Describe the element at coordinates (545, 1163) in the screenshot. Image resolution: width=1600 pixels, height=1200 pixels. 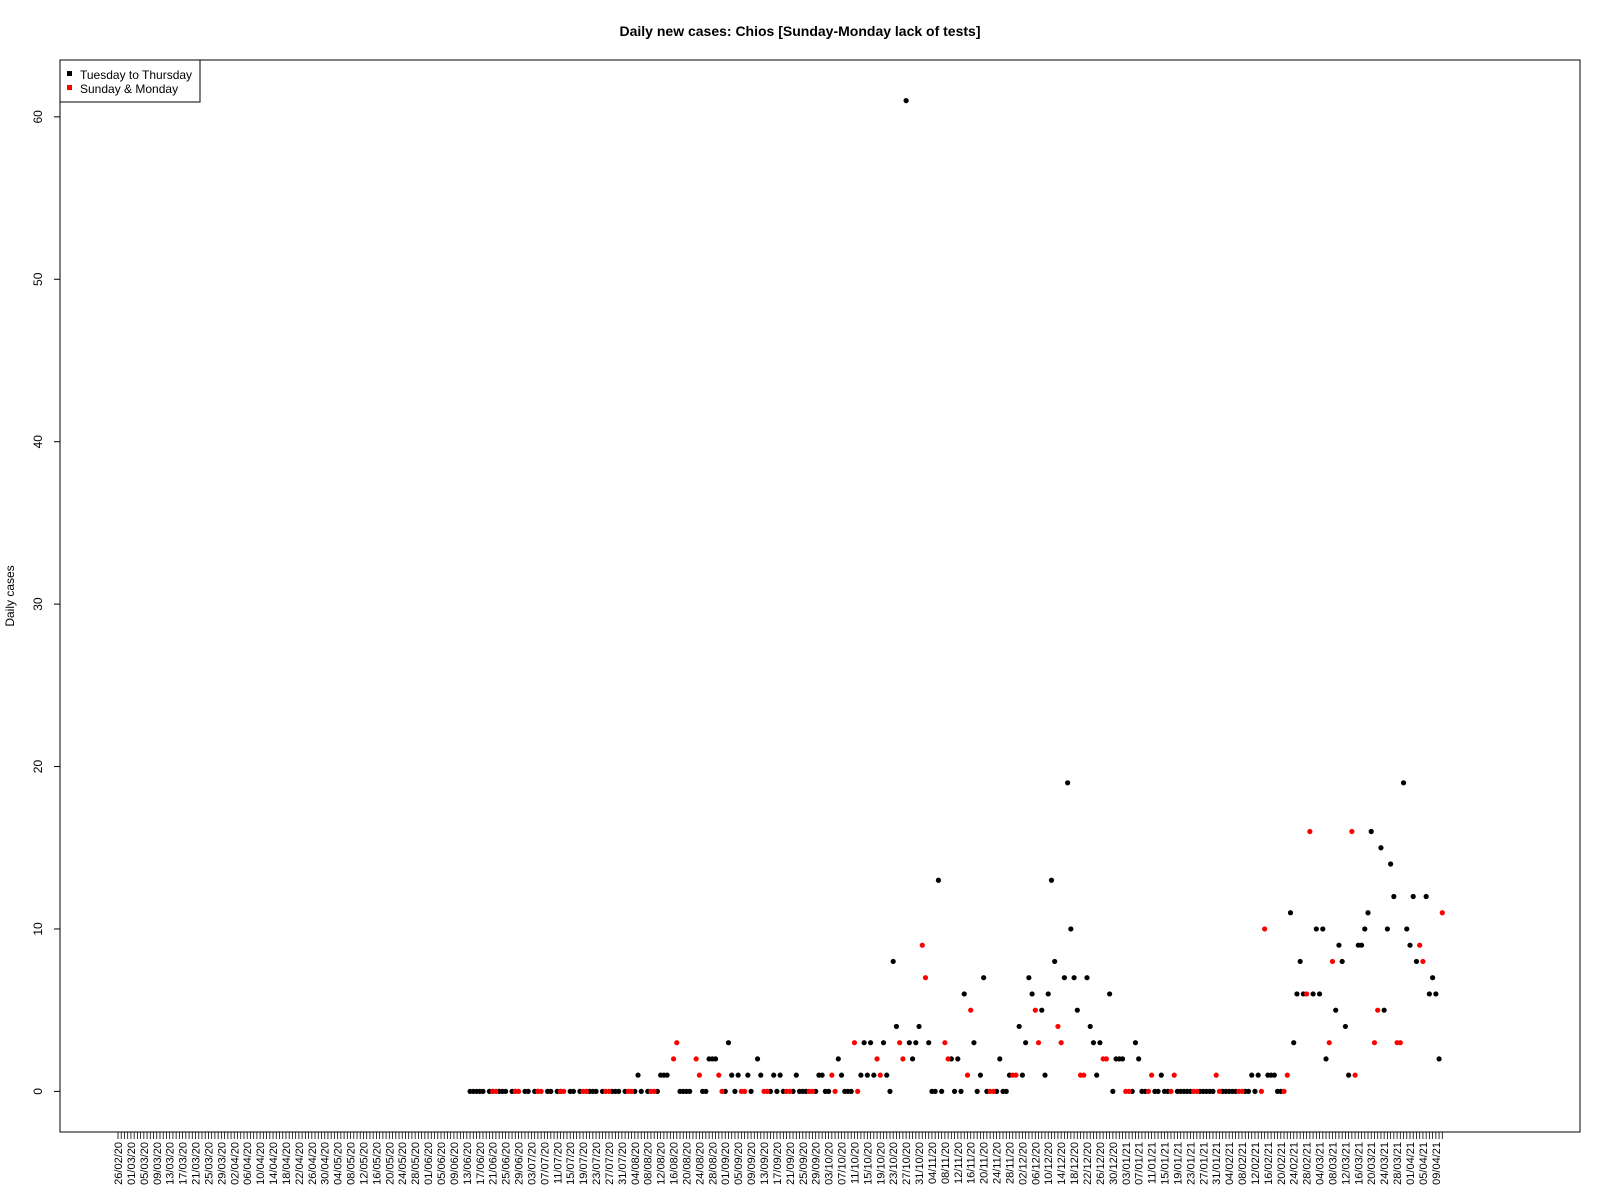
I see `x-tick-label: 07/07/20` at that location.